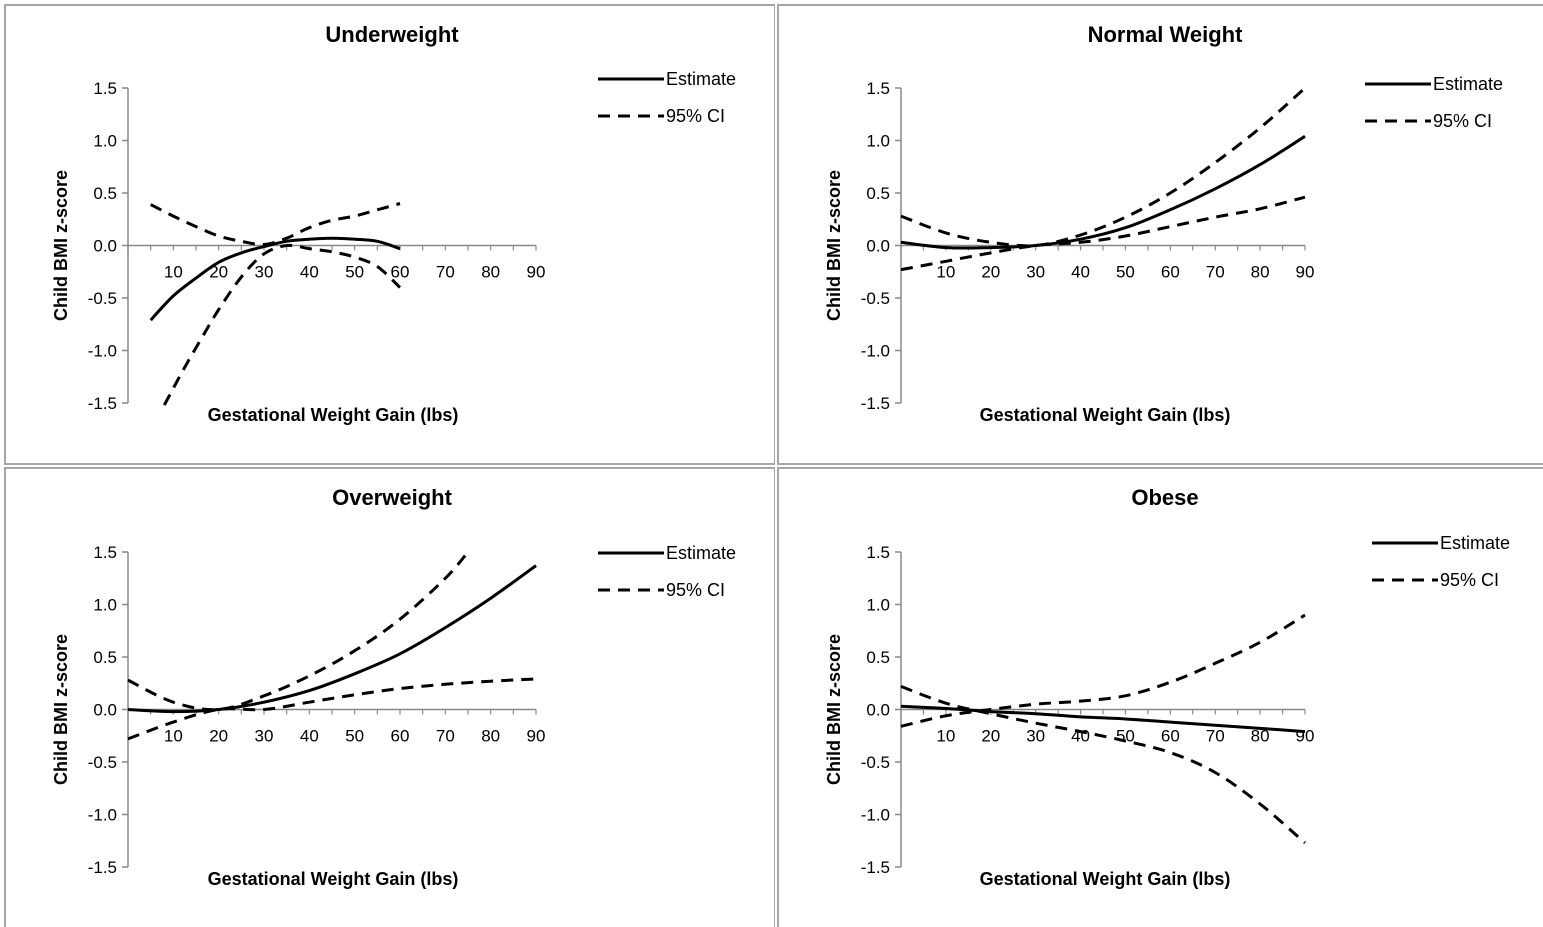 The height and width of the screenshot is (927, 1543). I want to click on chart-title: Underweight, so click(392, 34).